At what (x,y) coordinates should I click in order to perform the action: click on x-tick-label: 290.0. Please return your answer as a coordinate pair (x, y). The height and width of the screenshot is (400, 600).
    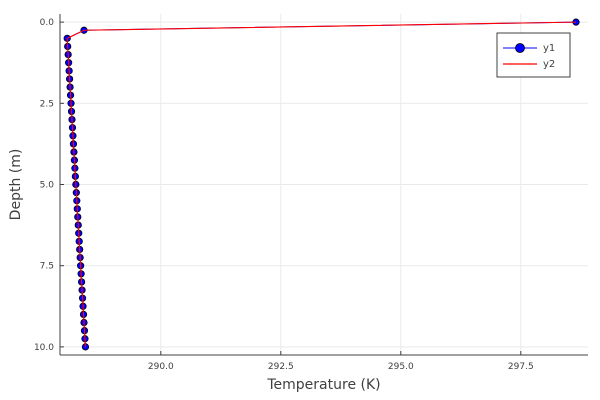
    Looking at the image, I should click on (161, 367).